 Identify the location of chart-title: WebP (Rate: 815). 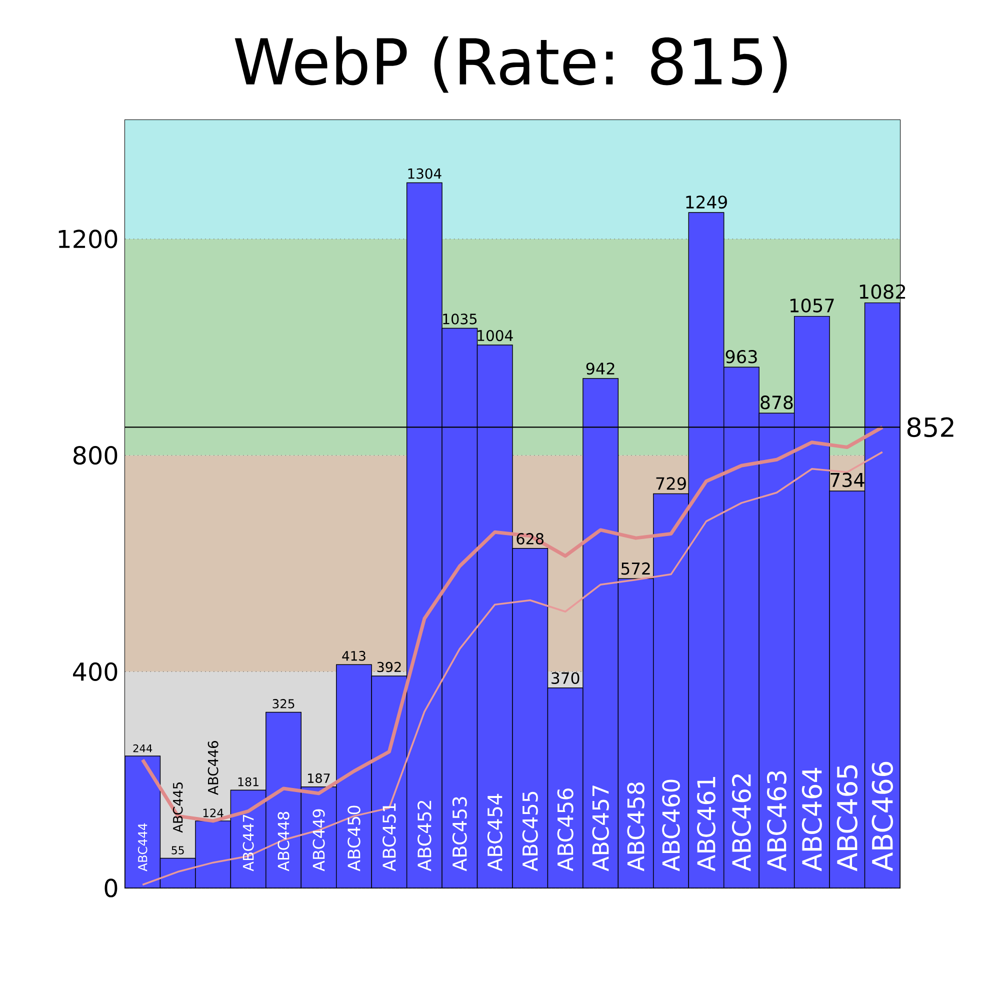
(510, 64).